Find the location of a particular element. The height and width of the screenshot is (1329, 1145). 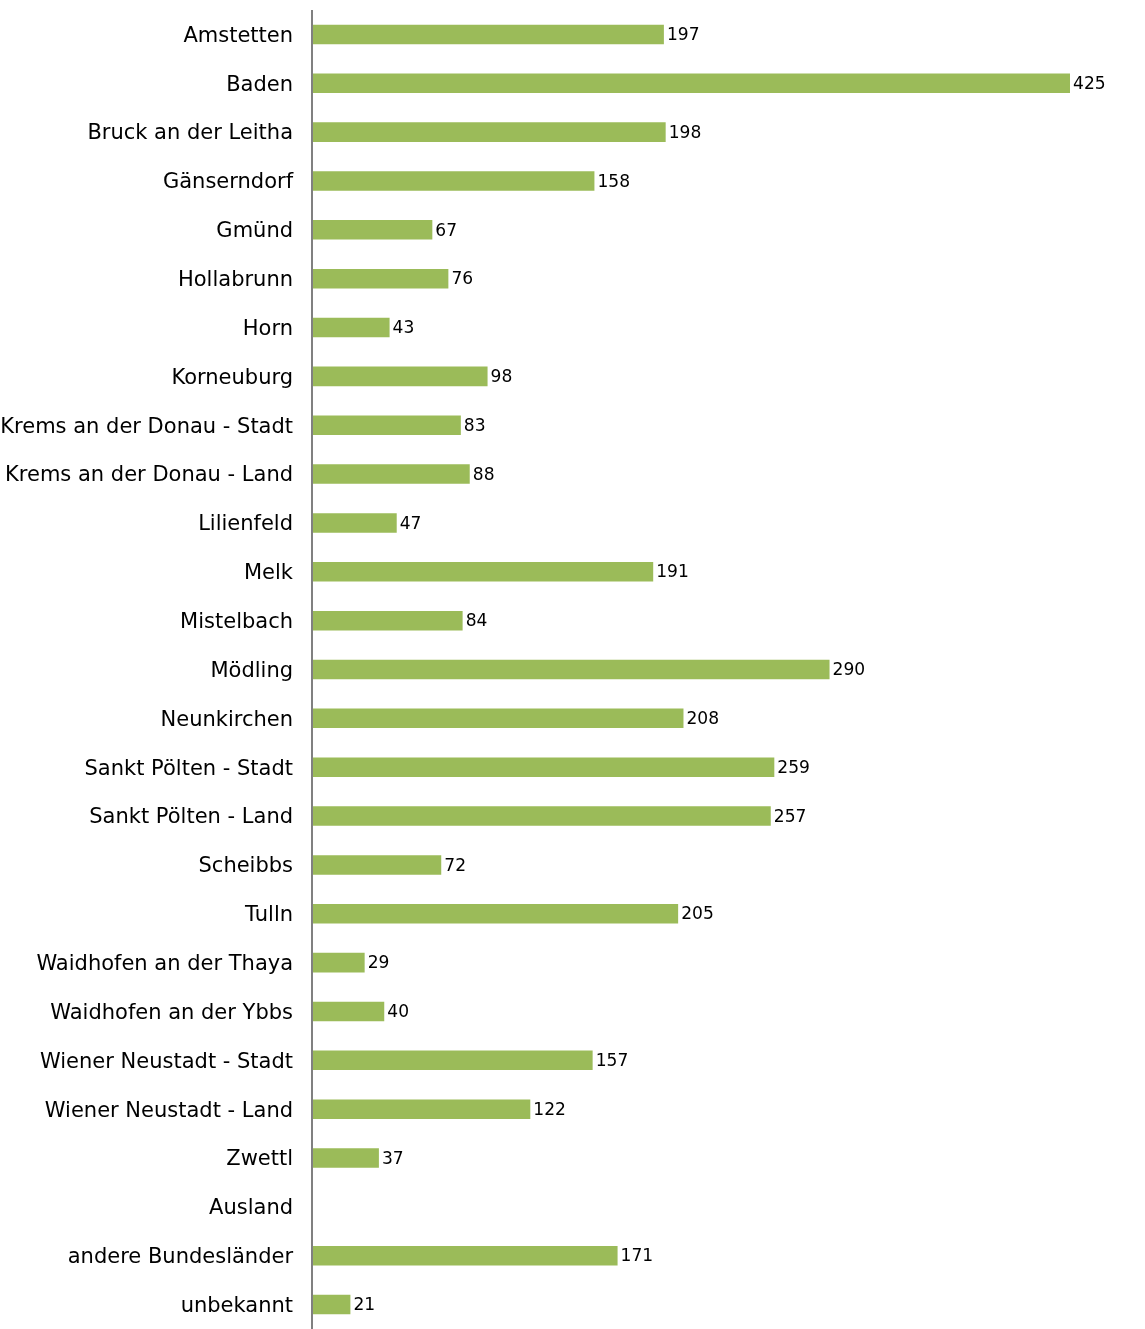

data-label: 43 is located at coordinates (403, 327).